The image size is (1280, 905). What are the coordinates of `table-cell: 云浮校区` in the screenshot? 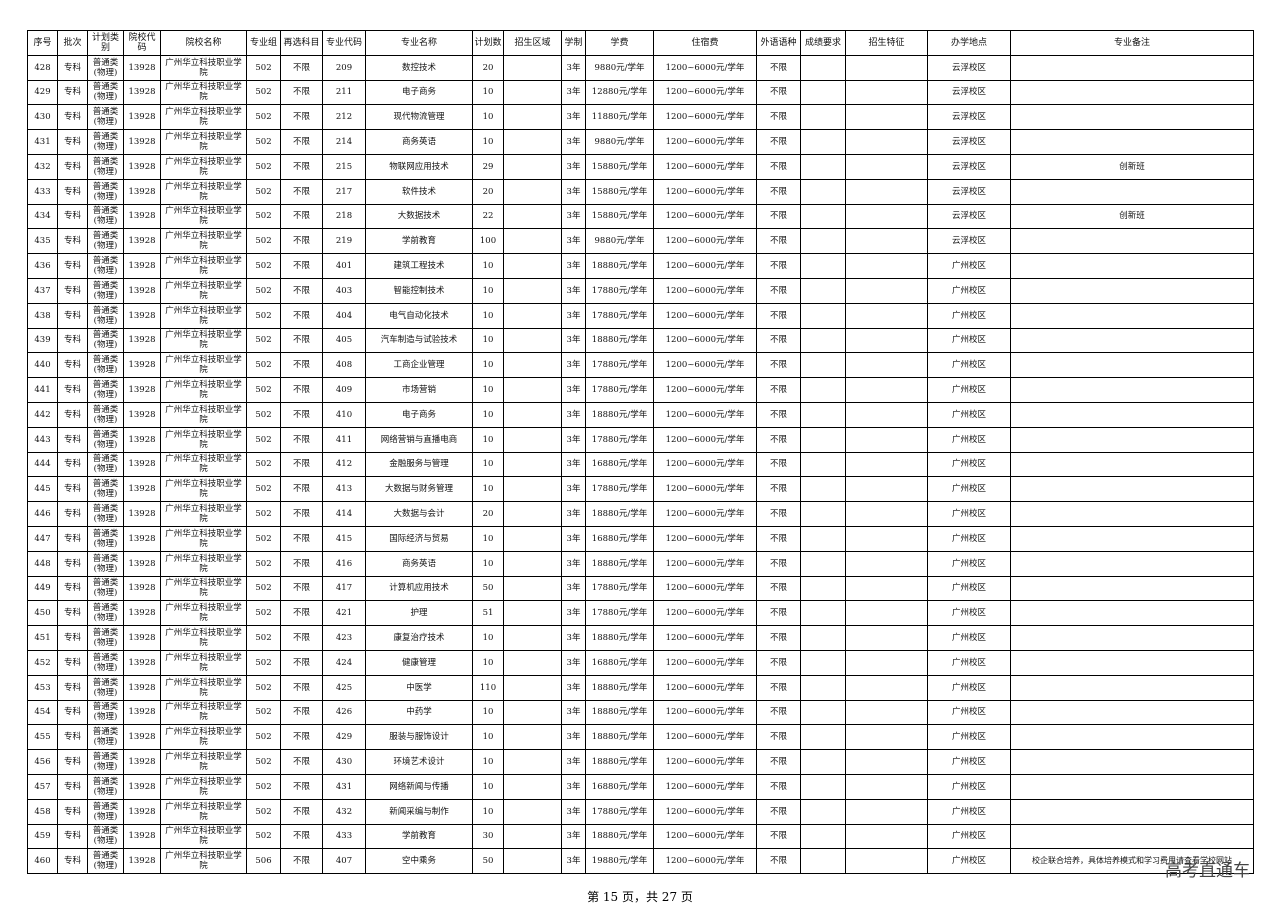 It's located at (969, 67).